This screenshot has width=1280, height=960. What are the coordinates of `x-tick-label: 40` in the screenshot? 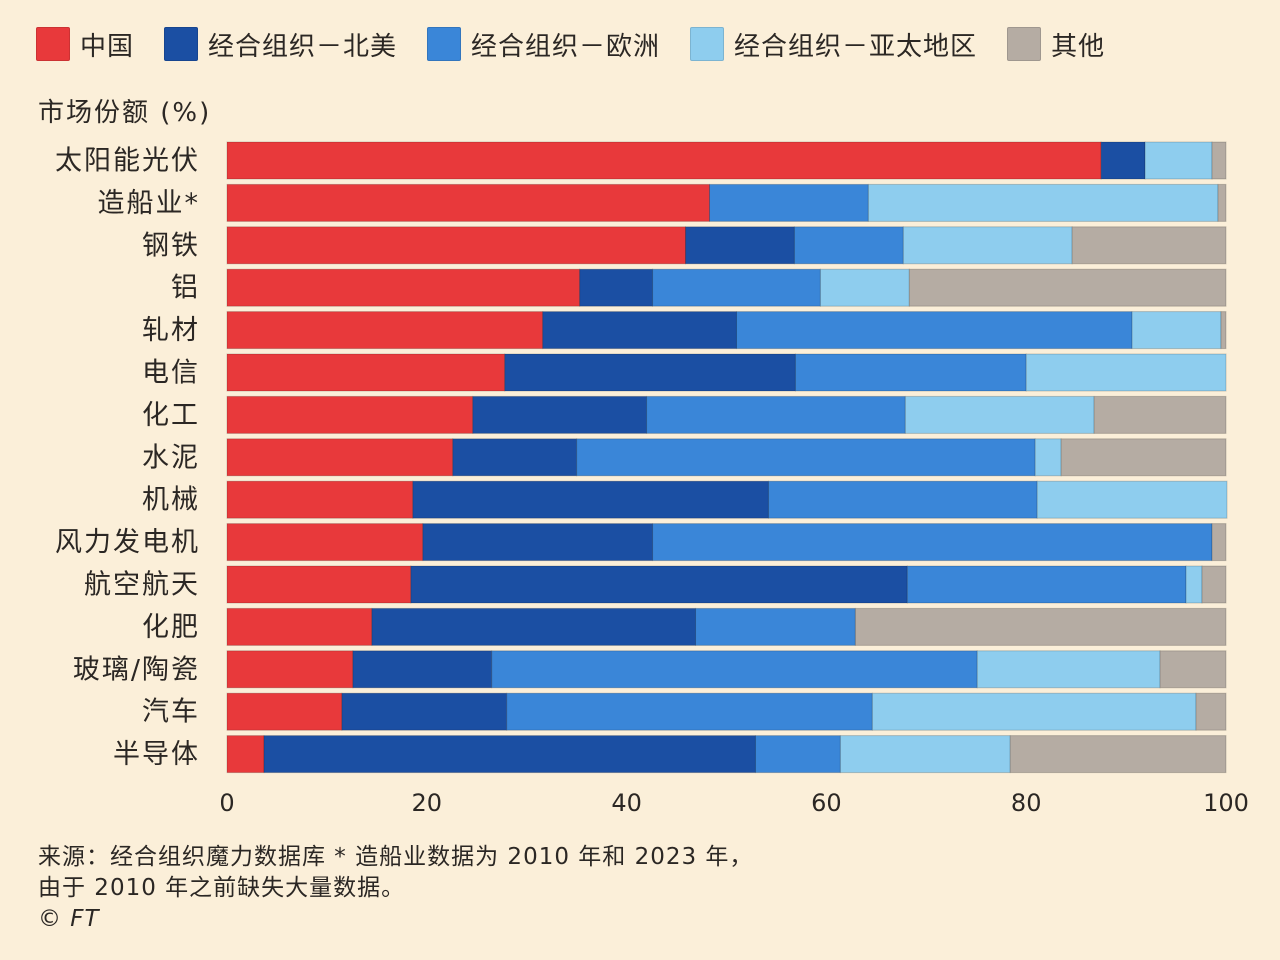 It's located at (626, 803).